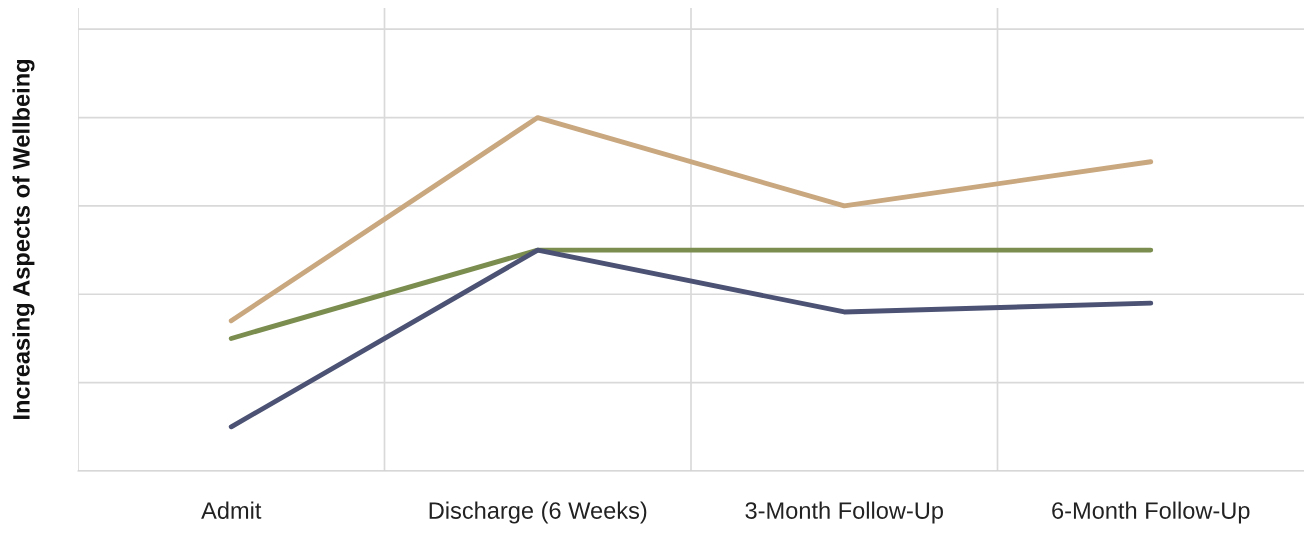 Image resolution: width=1304 pixels, height=540 pixels. Describe the element at coordinates (231, 510) in the screenshot. I see `x-tick-label: Admit` at that location.